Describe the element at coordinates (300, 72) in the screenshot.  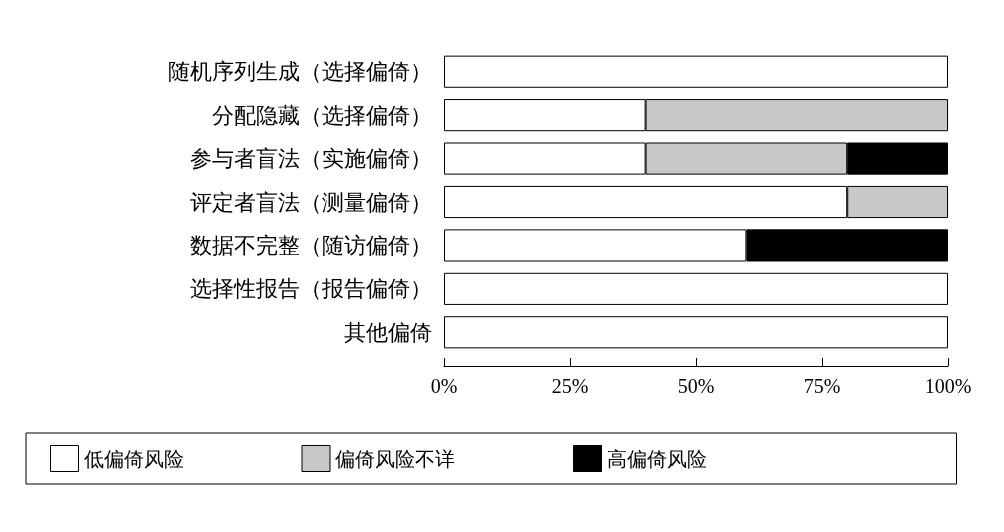
I see `y-tick-label: 随机序列生成（选择偏倚）` at that location.